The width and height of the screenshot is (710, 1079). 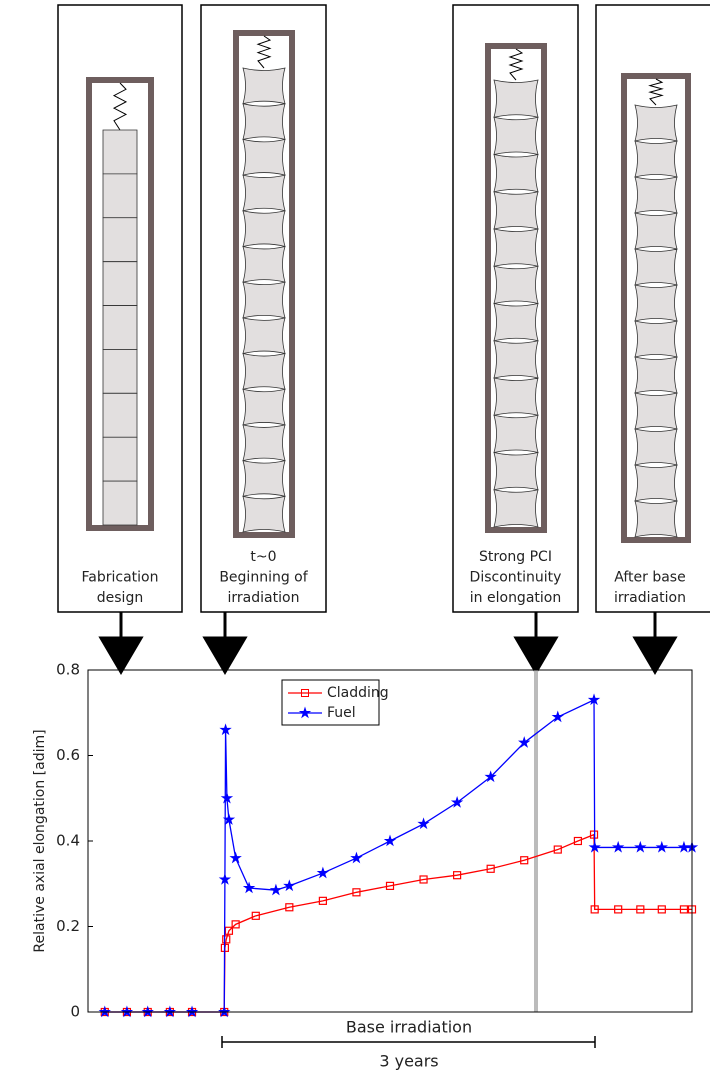 I want to click on legend: Cladding Fuel, so click(x=335, y=702).